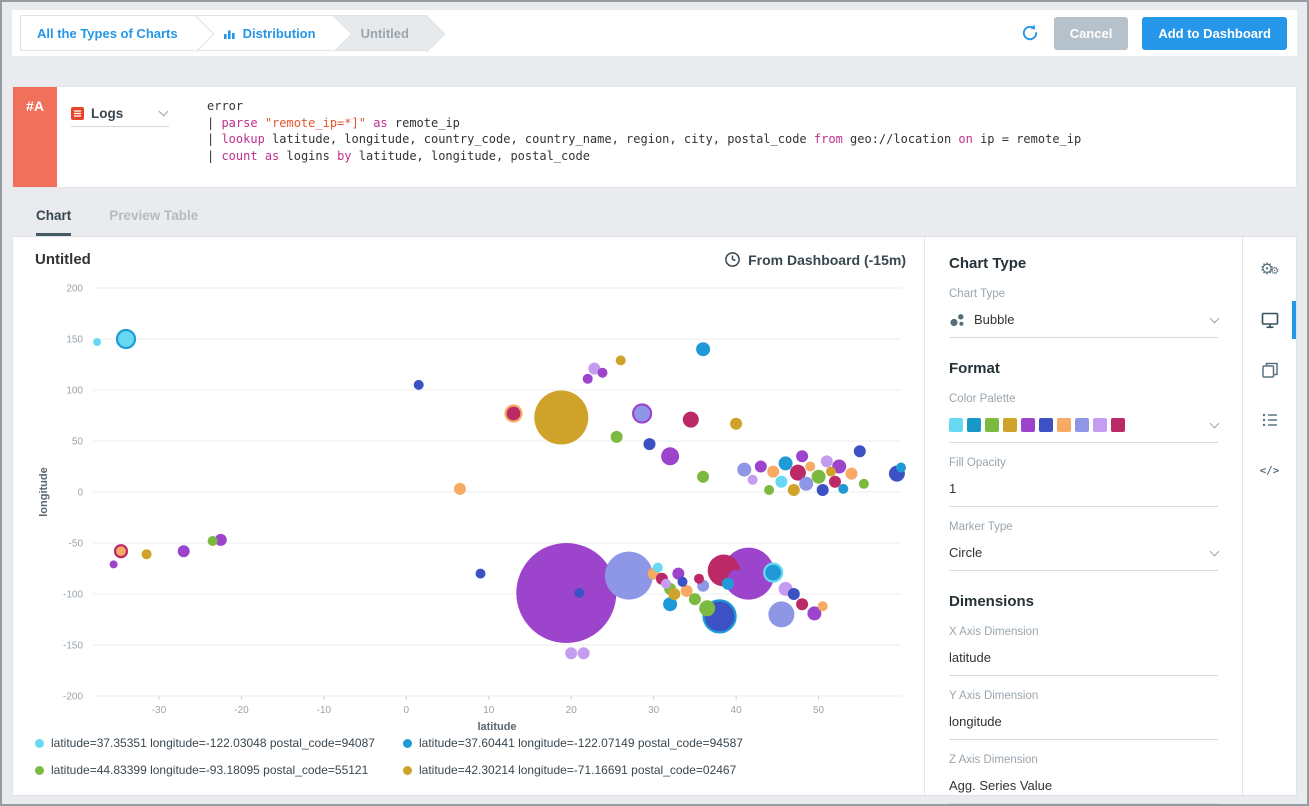  What do you see at coordinates (63, 259) in the screenshot?
I see `chart-title: Untitled` at bounding box center [63, 259].